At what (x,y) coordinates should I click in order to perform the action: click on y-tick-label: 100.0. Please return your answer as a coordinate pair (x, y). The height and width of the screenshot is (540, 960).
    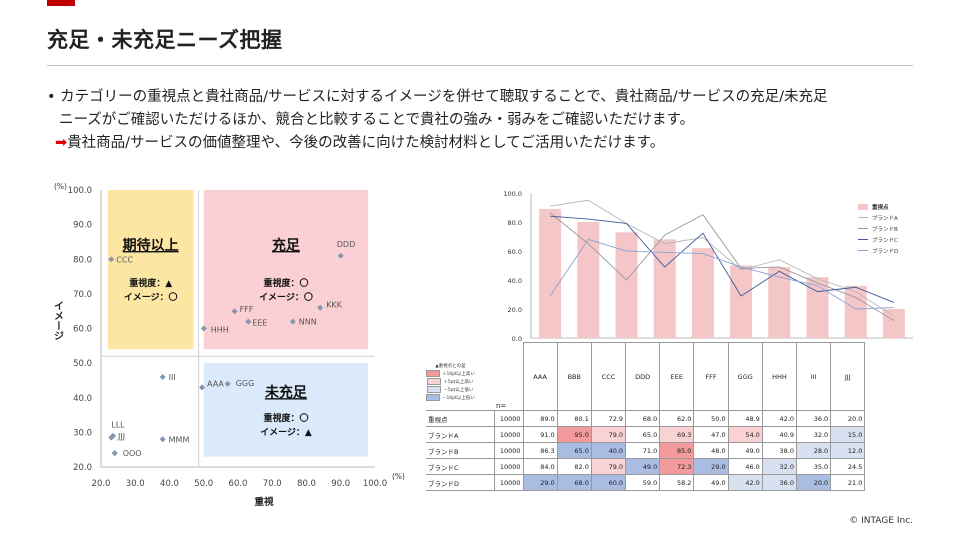
    Looking at the image, I should click on (80, 191).